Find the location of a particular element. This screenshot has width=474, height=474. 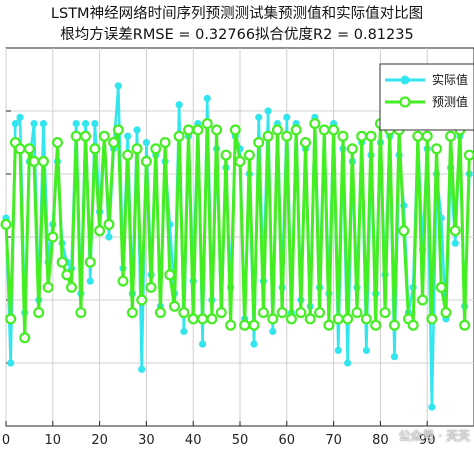

x-tick-label: 50 is located at coordinates (240, 440).